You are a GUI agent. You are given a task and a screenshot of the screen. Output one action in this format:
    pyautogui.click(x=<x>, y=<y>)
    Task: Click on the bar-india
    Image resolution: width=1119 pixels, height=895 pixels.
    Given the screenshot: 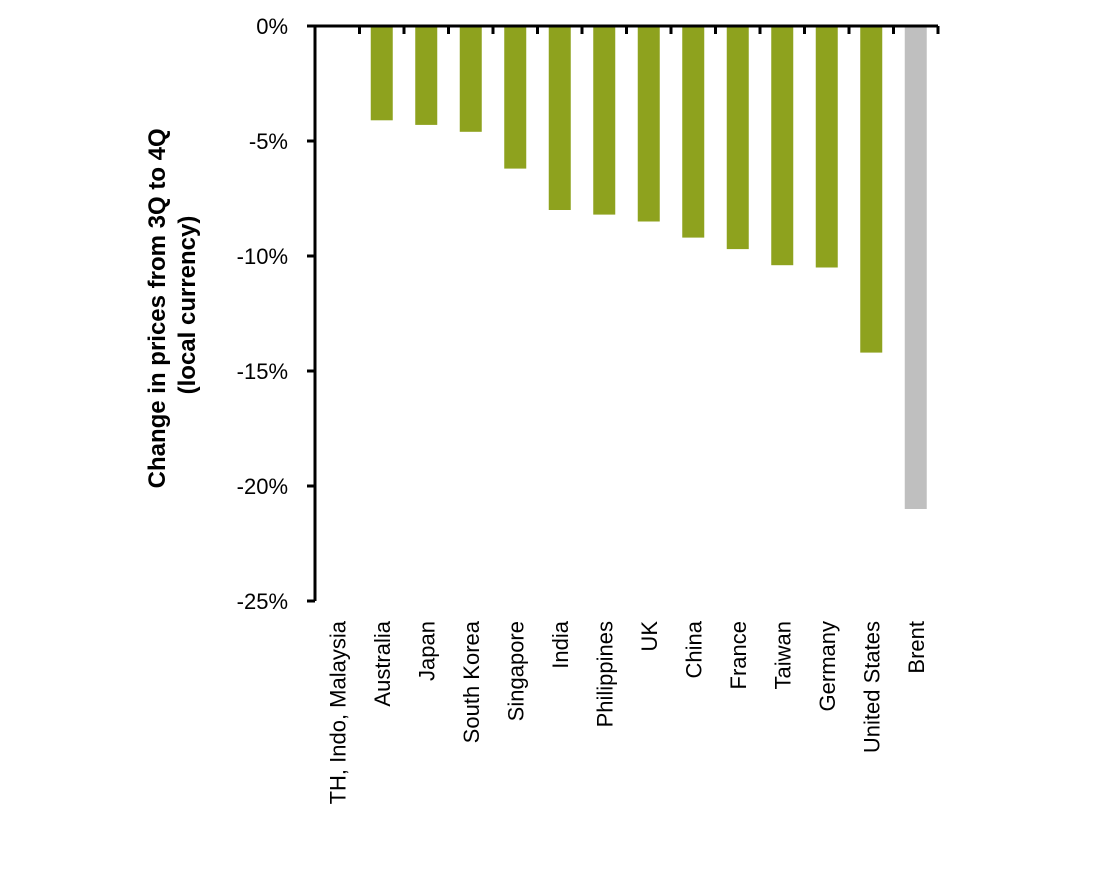 What is the action you would take?
    pyautogui.click(x=559, y=118)
    